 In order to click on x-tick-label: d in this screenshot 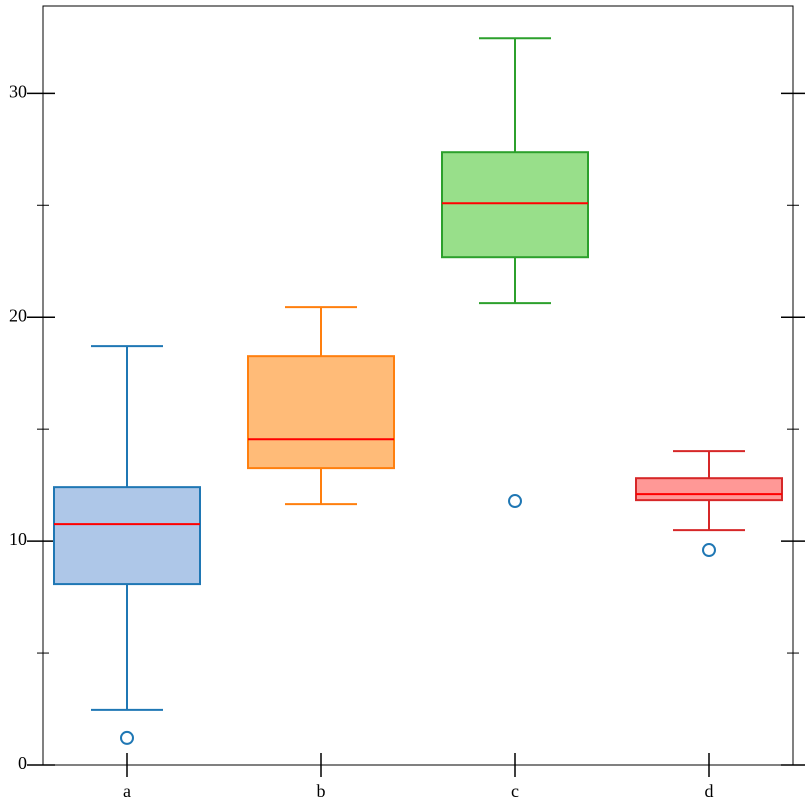, I will do `click(709, 791)`.